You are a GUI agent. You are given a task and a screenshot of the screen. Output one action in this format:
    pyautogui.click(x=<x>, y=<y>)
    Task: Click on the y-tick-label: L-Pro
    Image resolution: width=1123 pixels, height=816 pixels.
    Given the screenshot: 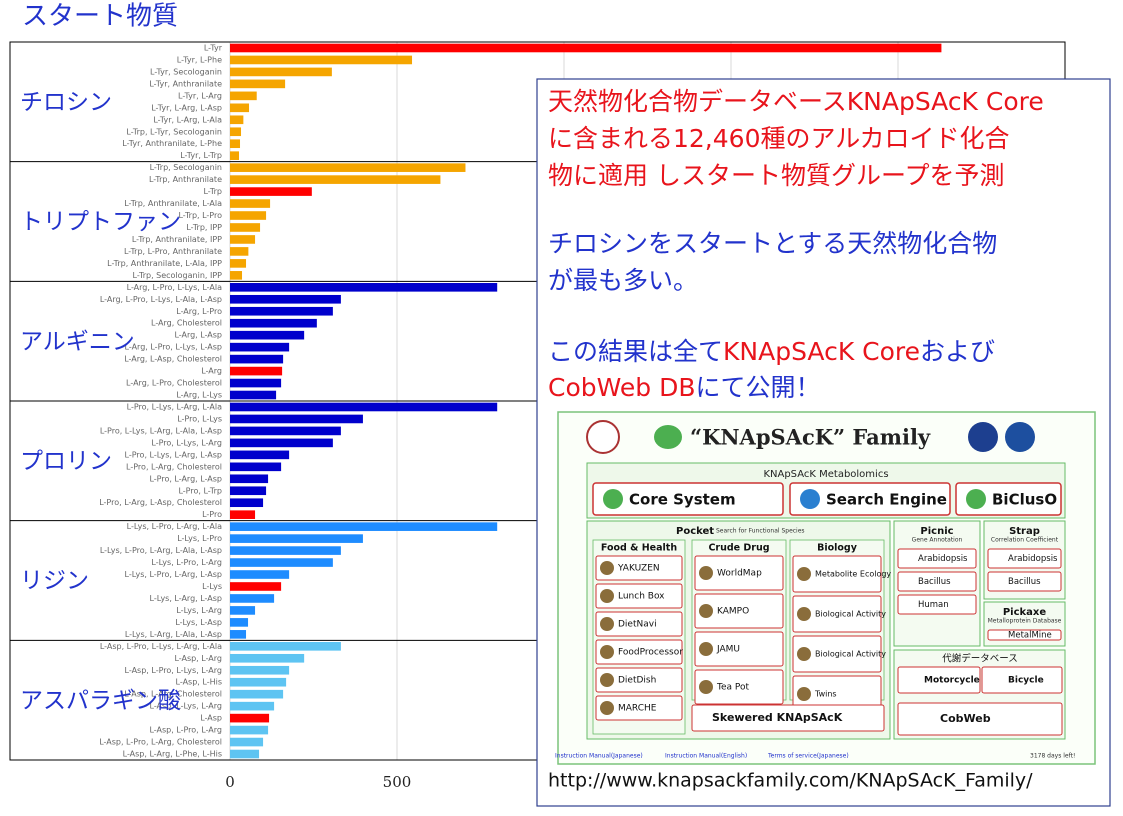 What is the action you would take?
    pyautogui.click(x=212, y=514)
    